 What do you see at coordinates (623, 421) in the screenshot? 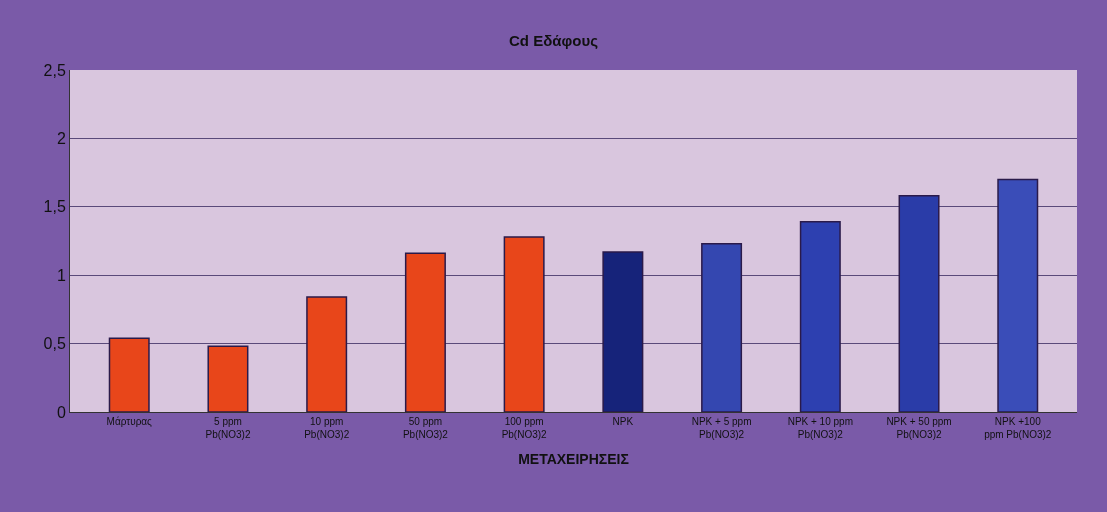
I see `x-tick-label: NPK` at bounding box center [623, 421].